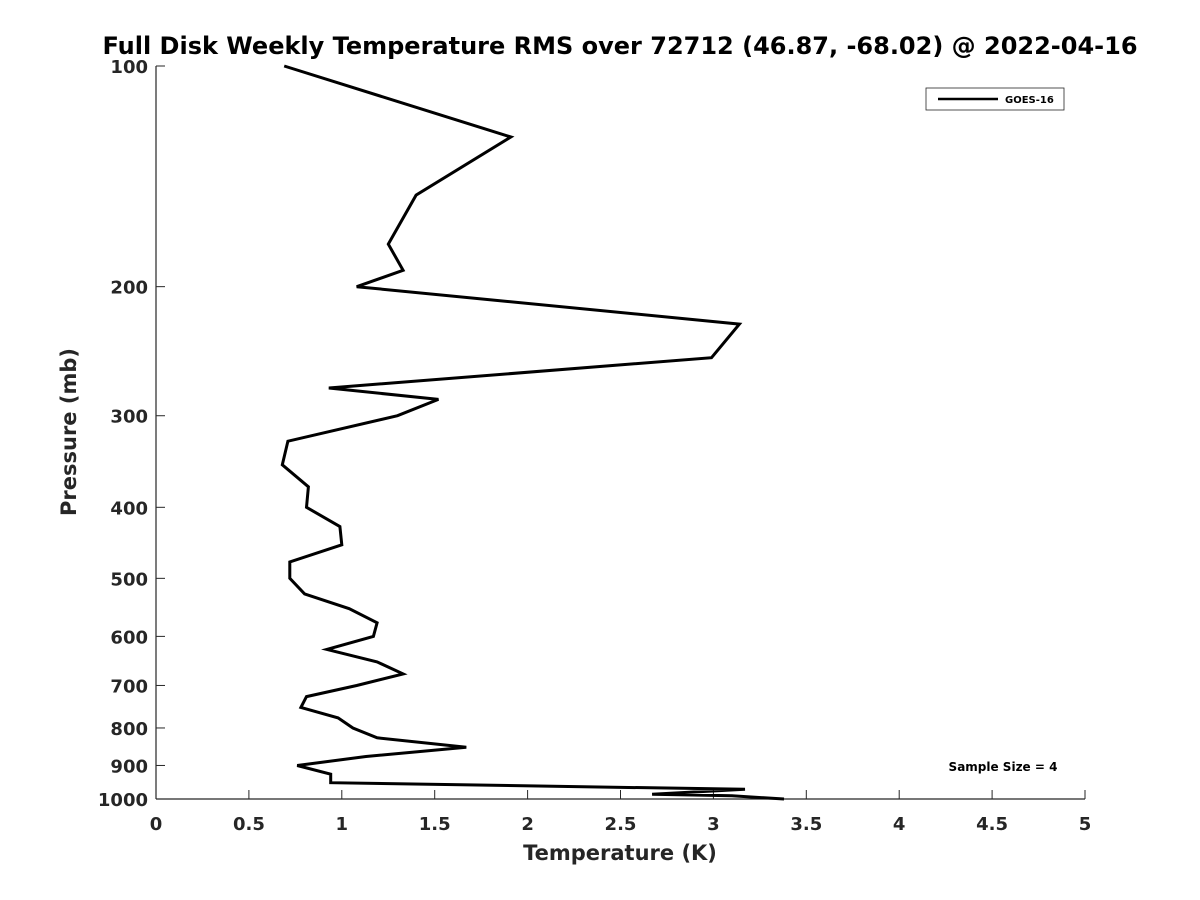 This screenshot has height=900, width=1200. What do you see at coordinates (342, 824) in the screenshot?
I see `x-tick-label: 1` at bounding box center [342, 824].